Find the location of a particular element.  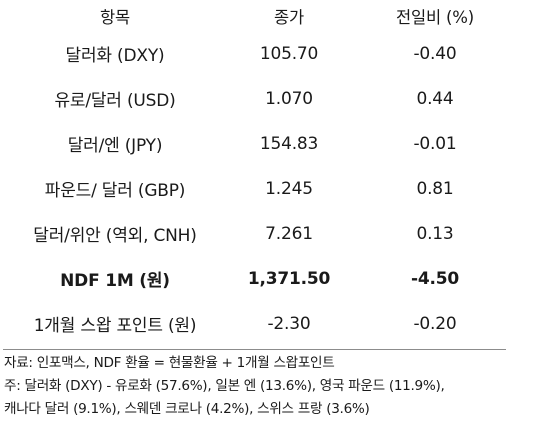

table-row: 1개월 스왑 포인트 (원) -2.30 -0.20 is located at coordinates (270, 323).